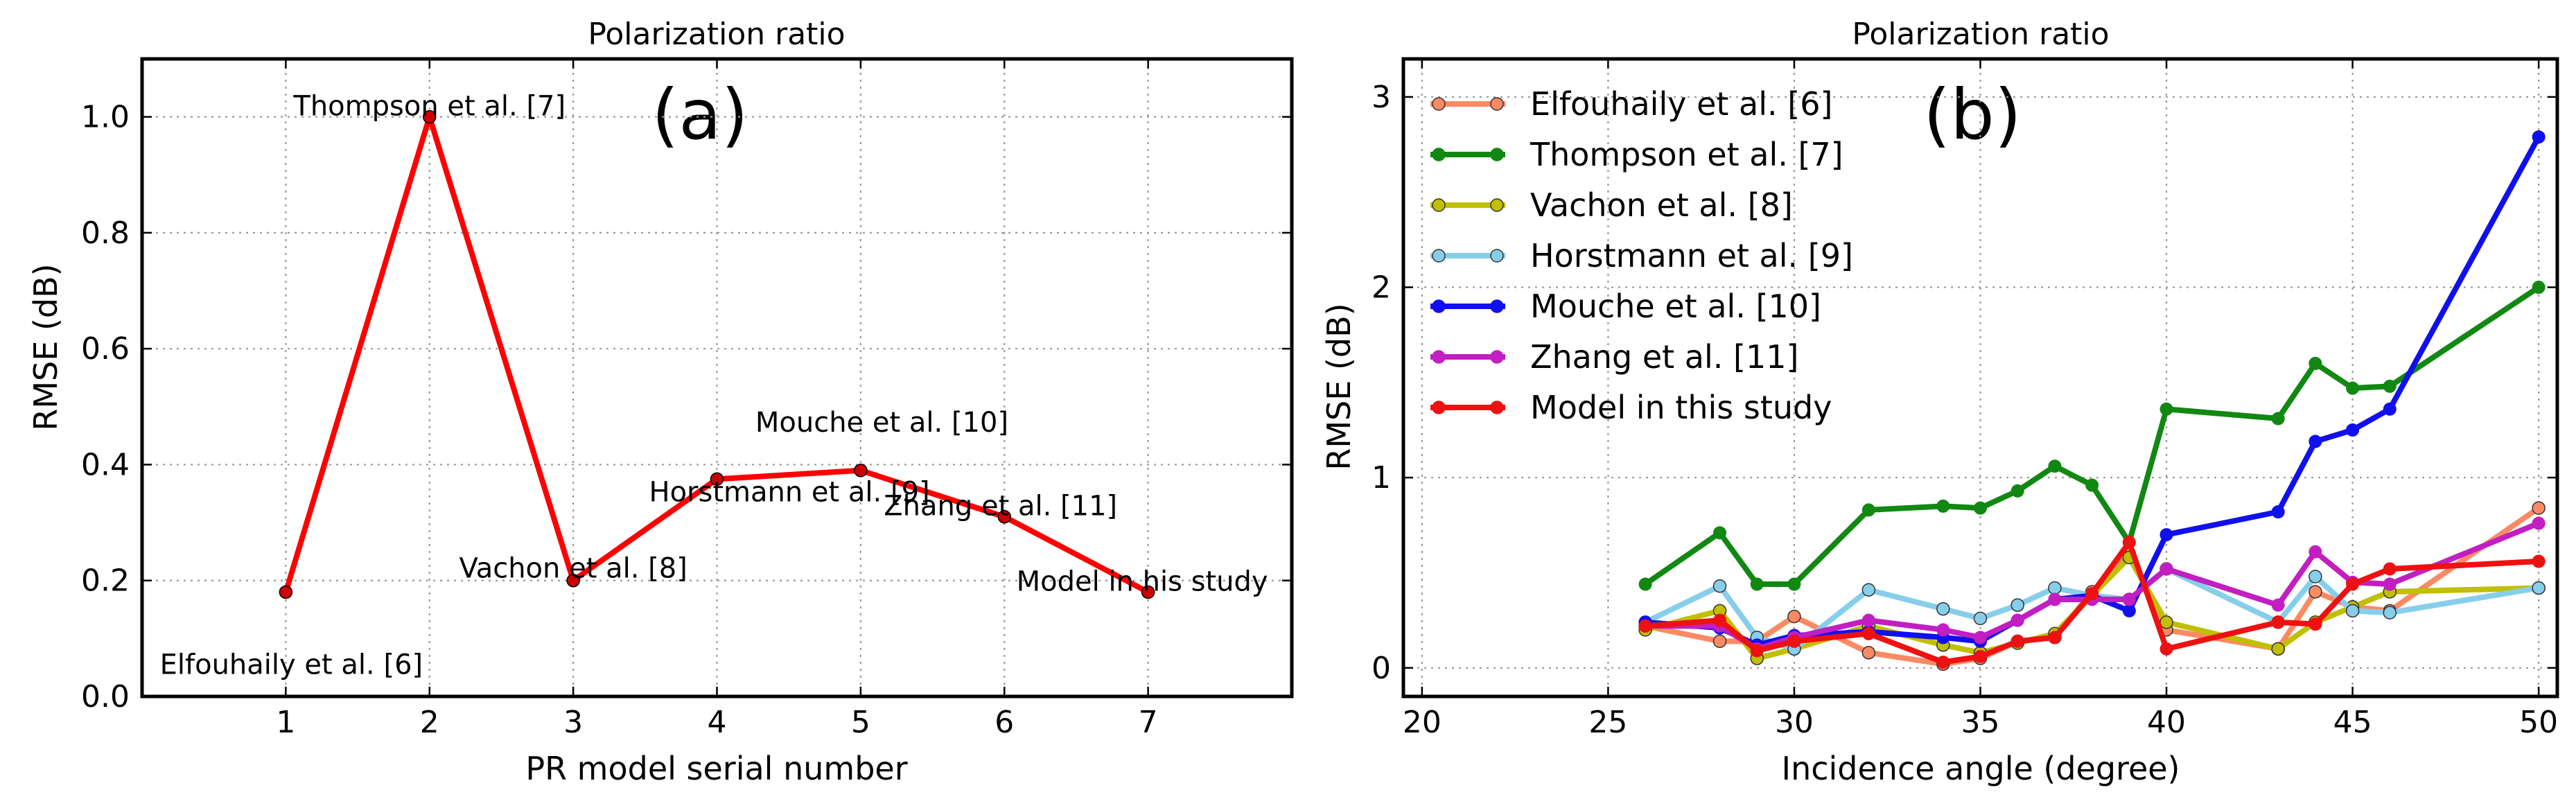  I want to click on y-tick-label: 1, so click(1381, 477).